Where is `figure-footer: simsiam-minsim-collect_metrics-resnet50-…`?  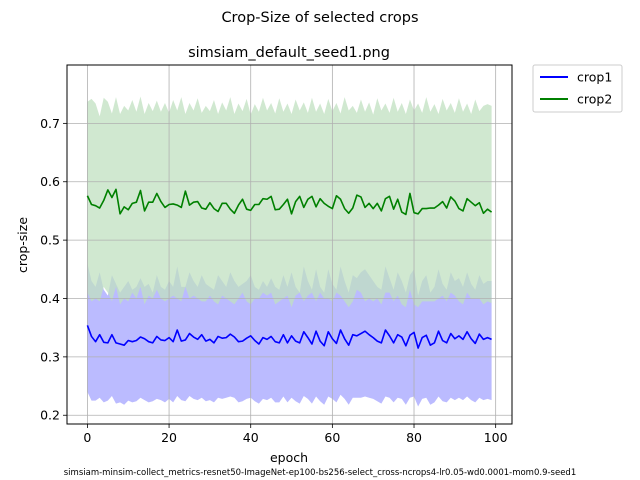 figure-footer: simsiam-minsim-collect_metrics-resnet50-… is located at coordinates (320, 473).